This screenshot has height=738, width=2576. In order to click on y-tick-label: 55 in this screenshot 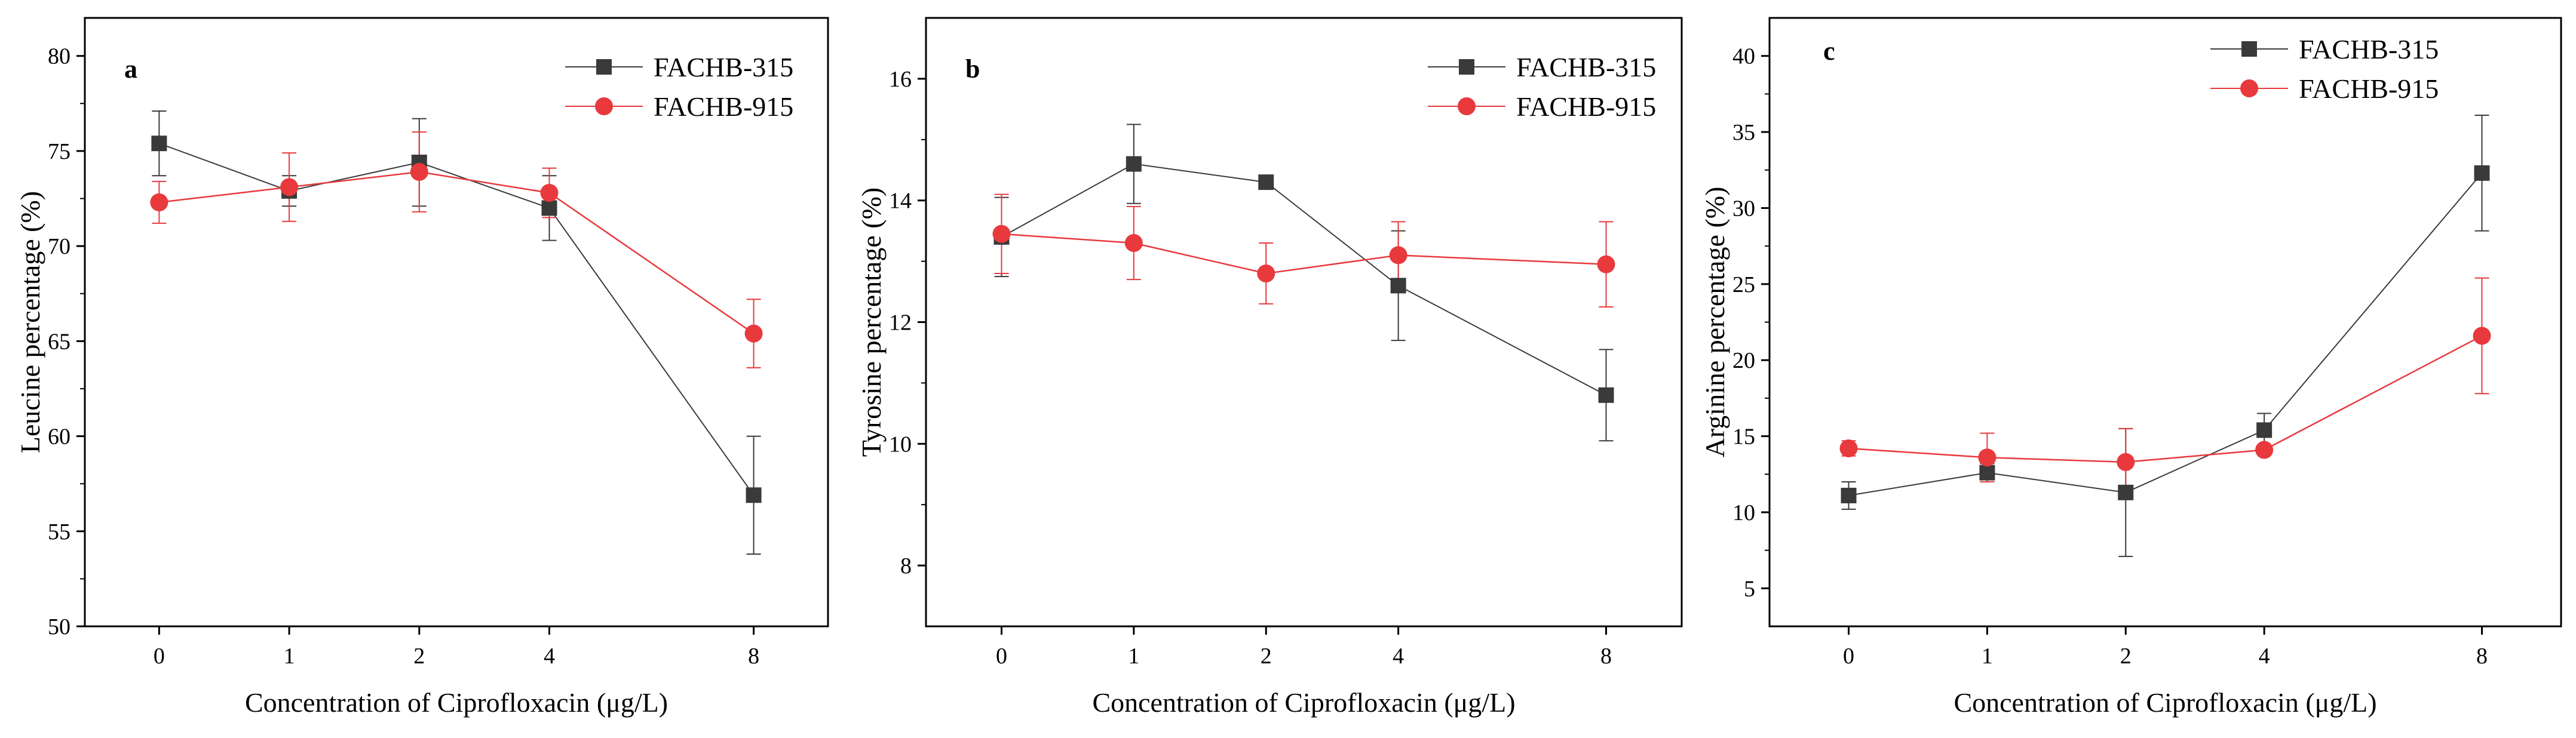, I will do `click(59, 532)`.